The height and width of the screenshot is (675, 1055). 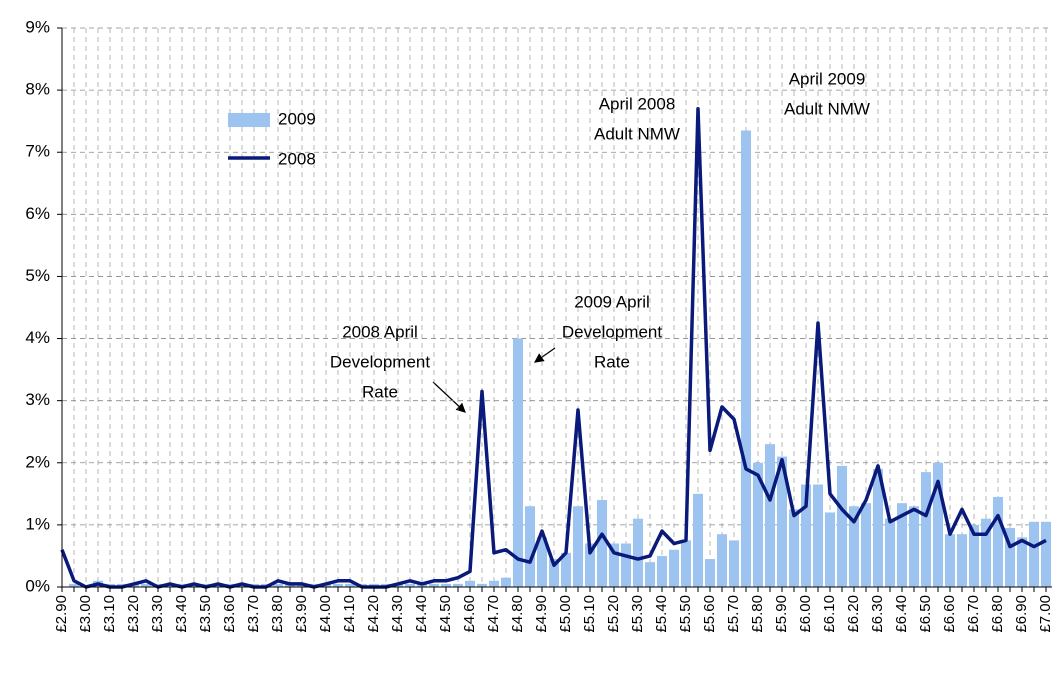 I want to click on x-tick-label: £6.90, so click(x=1021, y=614).